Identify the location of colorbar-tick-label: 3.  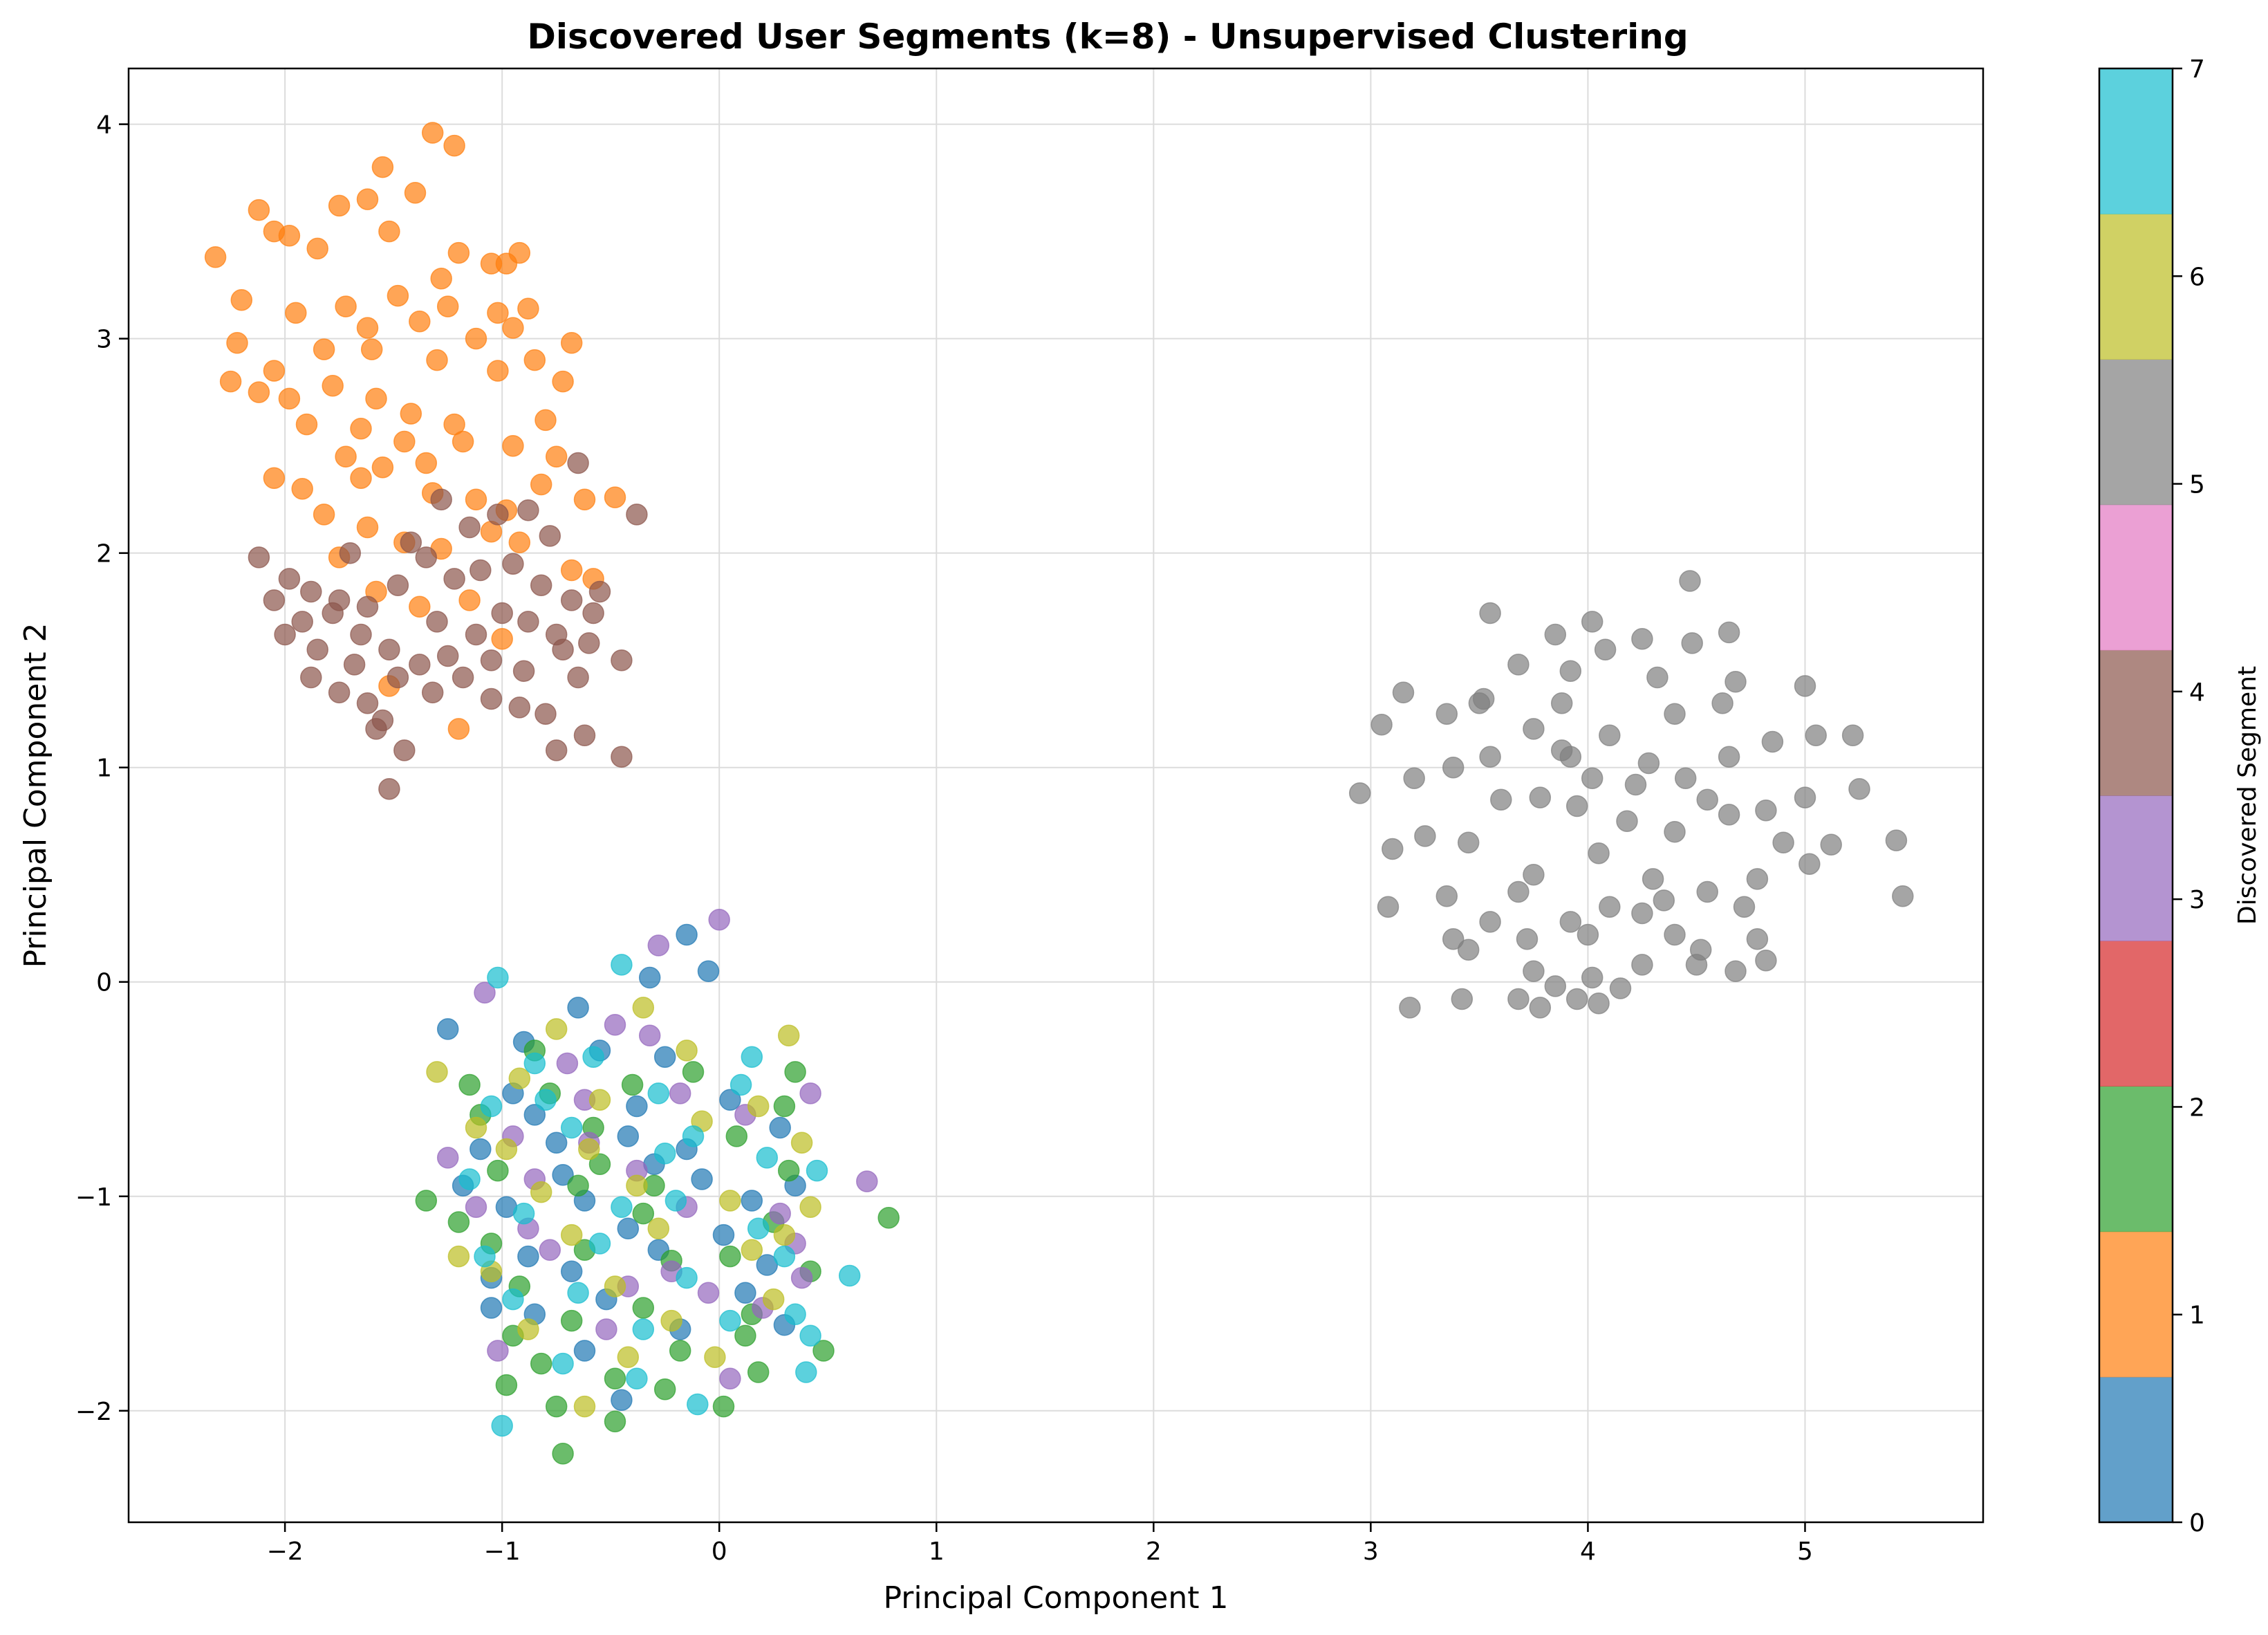
(2197, 900).